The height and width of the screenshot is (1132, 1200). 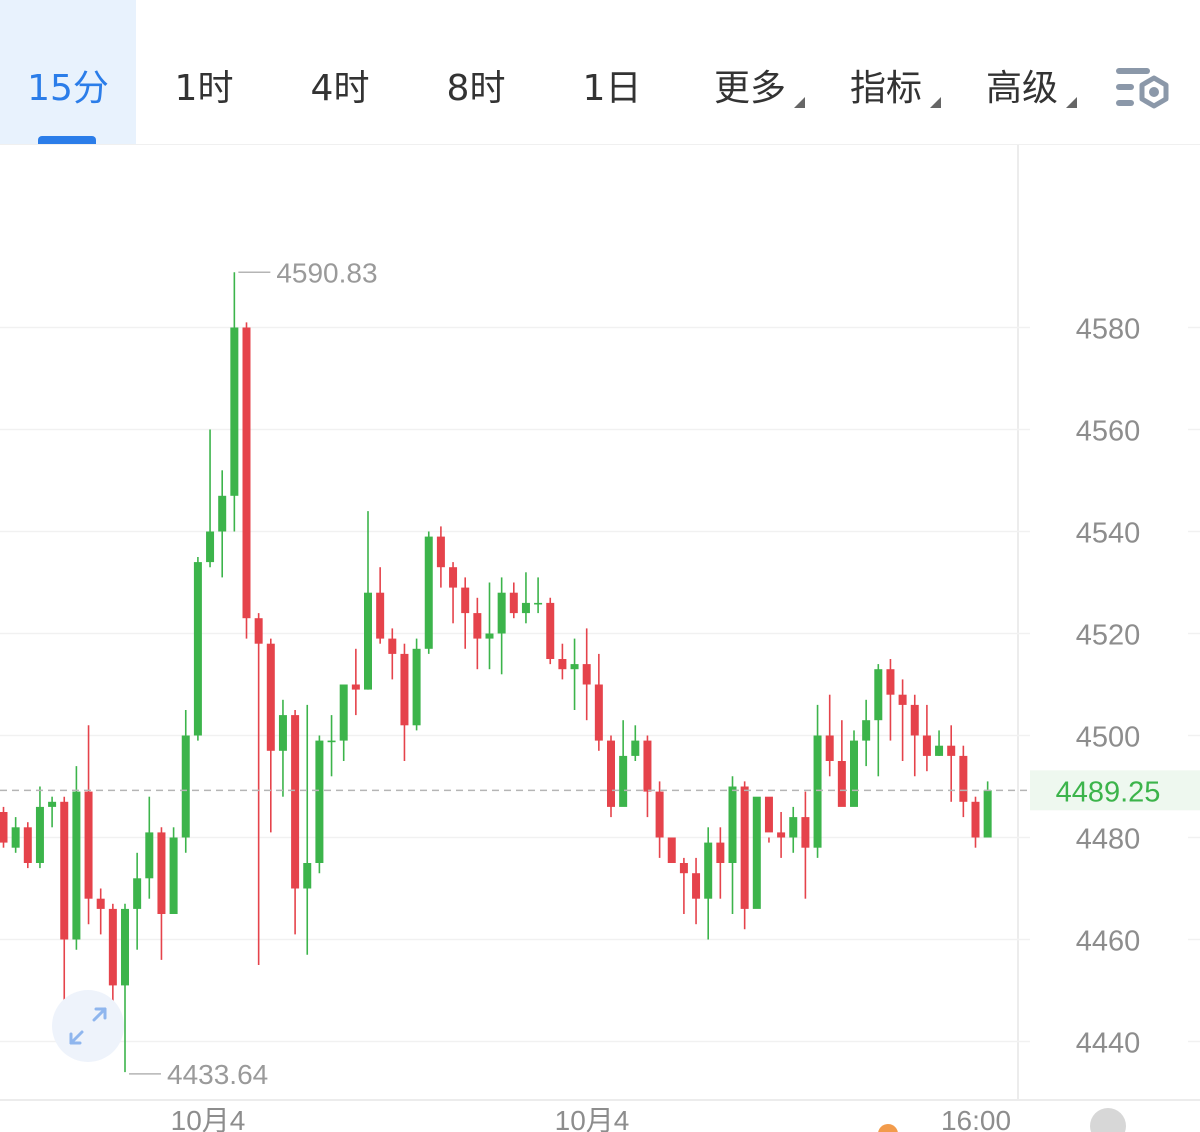 I want to click on y-tick-label: 4580, so click(x=1108, y=330).